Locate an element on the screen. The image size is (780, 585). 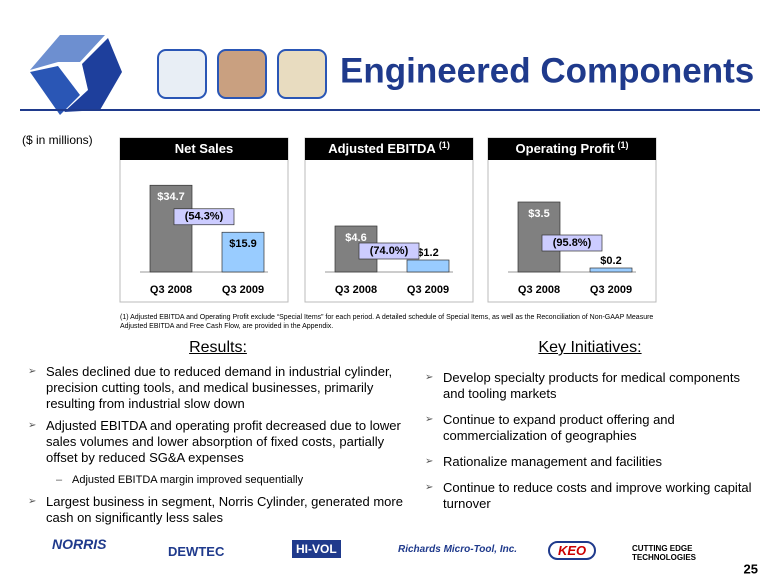
value-label: $3.5 is located at coordinates (538, 214).